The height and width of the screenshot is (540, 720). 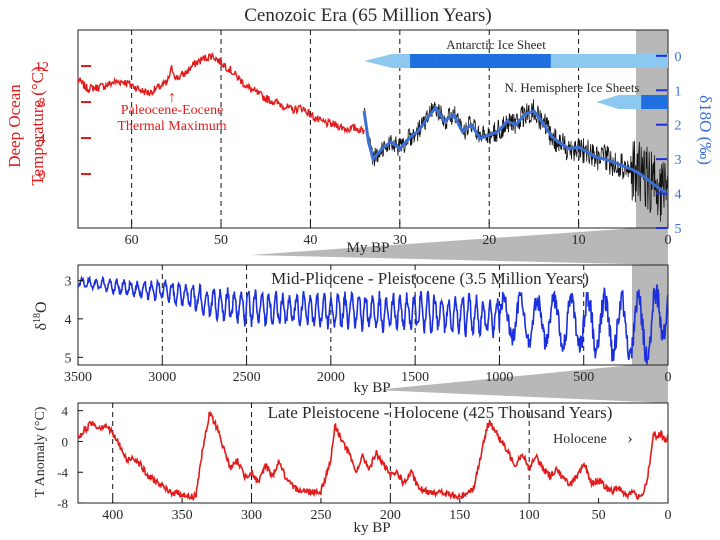 I want to click on panel3-plot-area, so click(x=373, y=456).